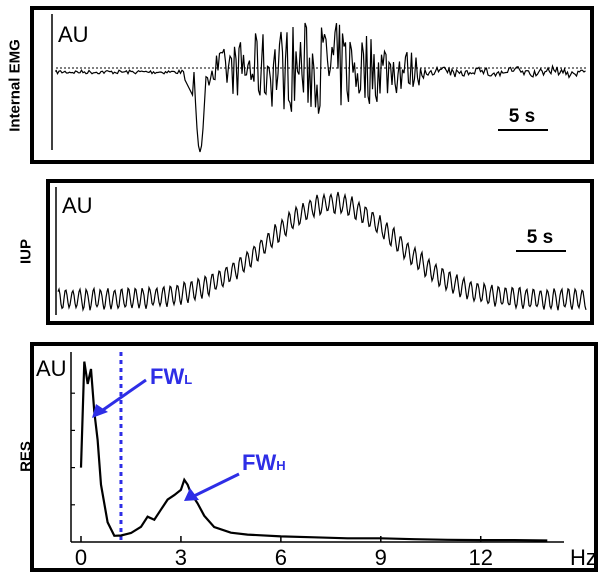 This screenshot has height=576, width=601. Describe the element at coordinates (26, 456) in the screenshot. I see `res-side-label: RES` at that location.